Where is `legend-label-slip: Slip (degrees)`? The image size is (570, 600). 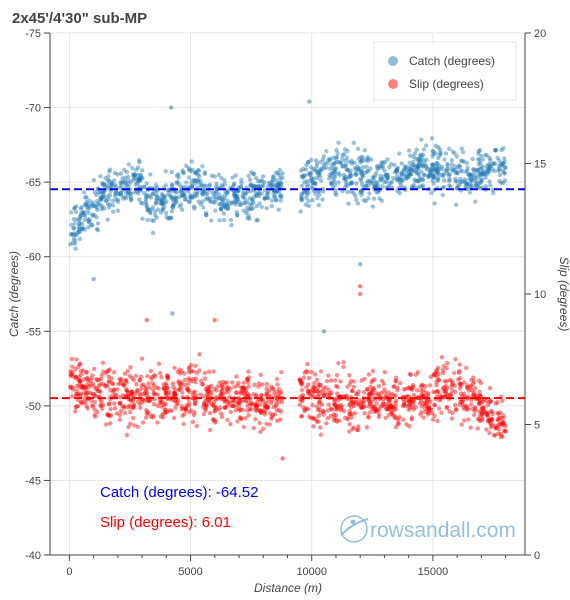 legend-label-slip: Slip (degrees) is located at coordinates (446, 84).